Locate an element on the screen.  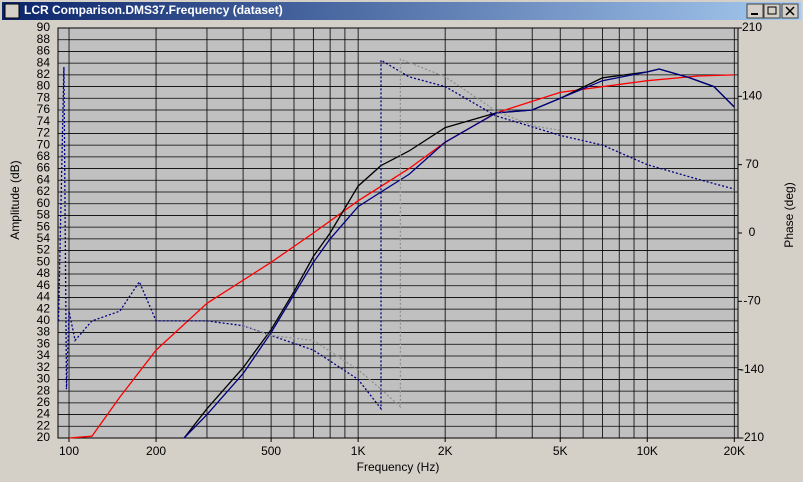
y-tick-label: 74 is located at coordinates (44, 121).